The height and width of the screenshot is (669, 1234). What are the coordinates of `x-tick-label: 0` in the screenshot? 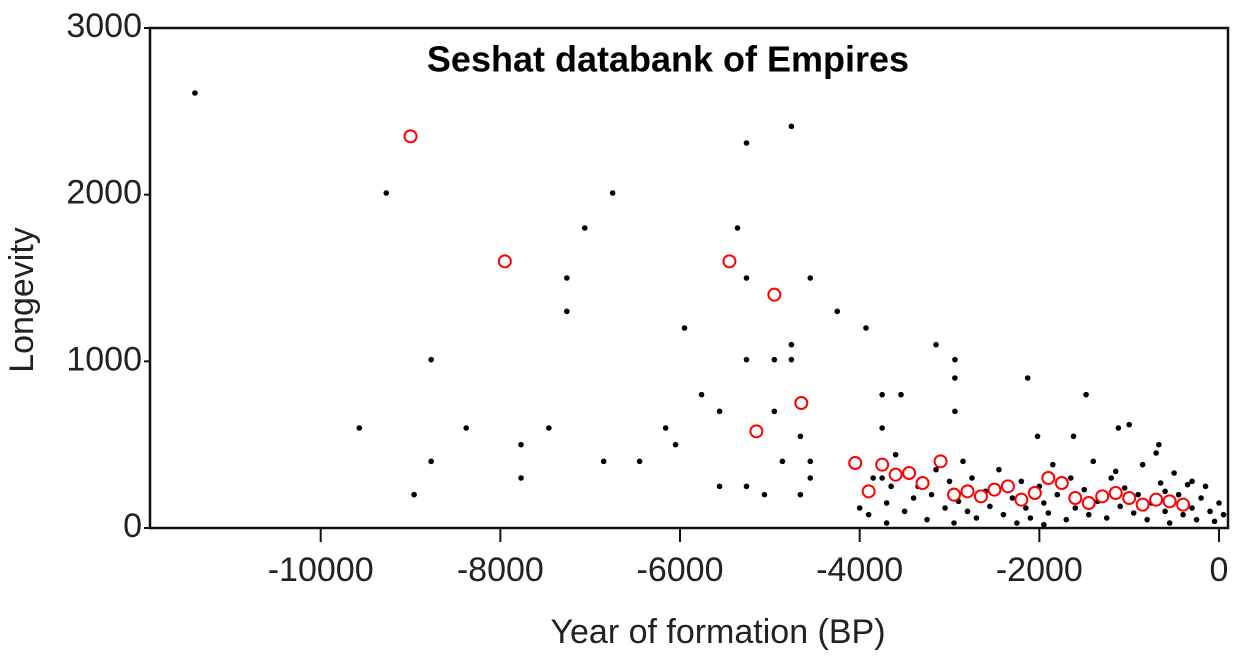 It's located at (1219, 570).